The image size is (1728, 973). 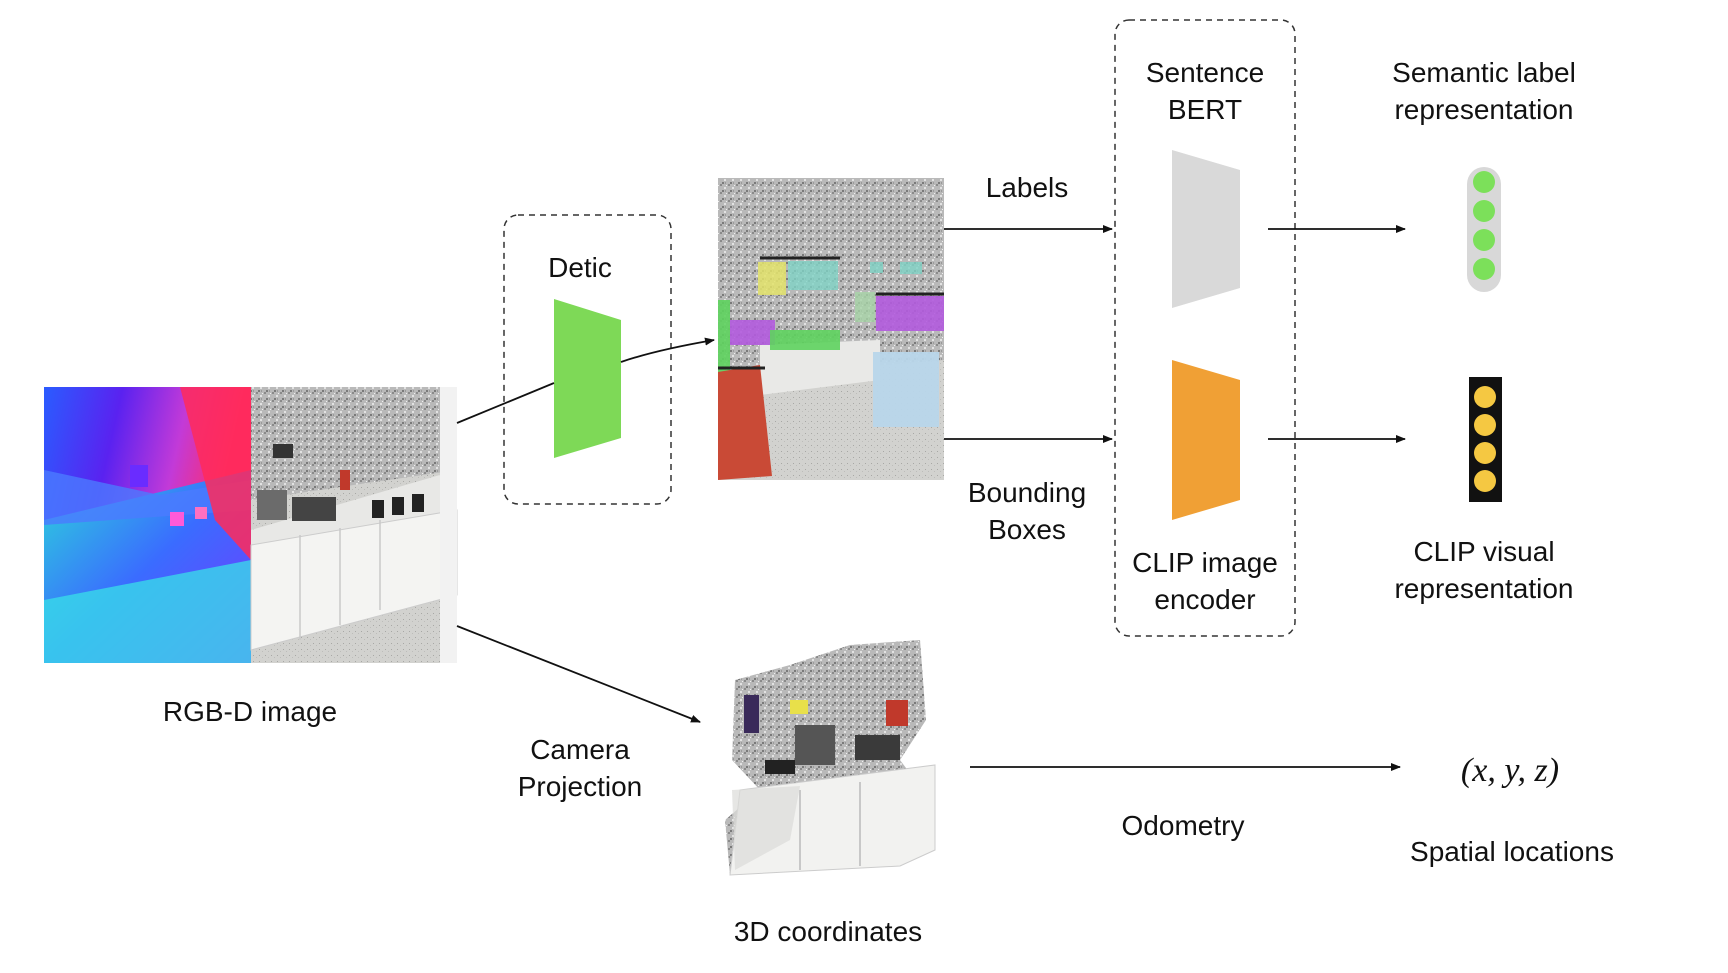 I want to click on camera-projection-label-line1: Camera, so click(x=580, y=749).